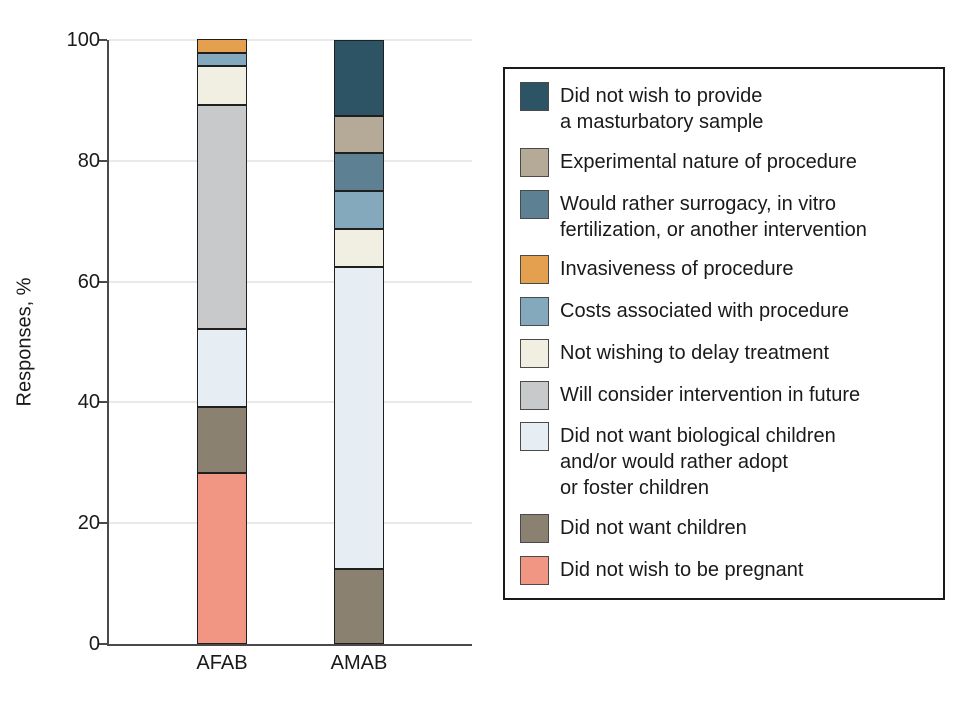  I want to click on segment-delay-treatment-afab, so click(222, 85).